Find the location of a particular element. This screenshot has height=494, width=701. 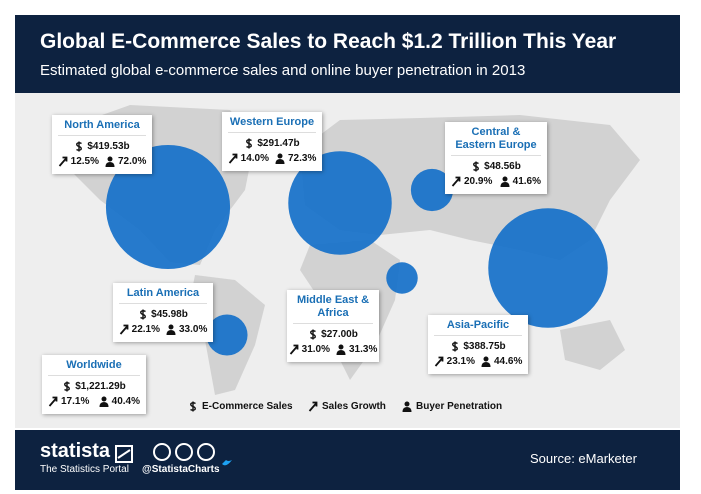

region-name: Middle East & Africa is located at coordinates (333, 309).